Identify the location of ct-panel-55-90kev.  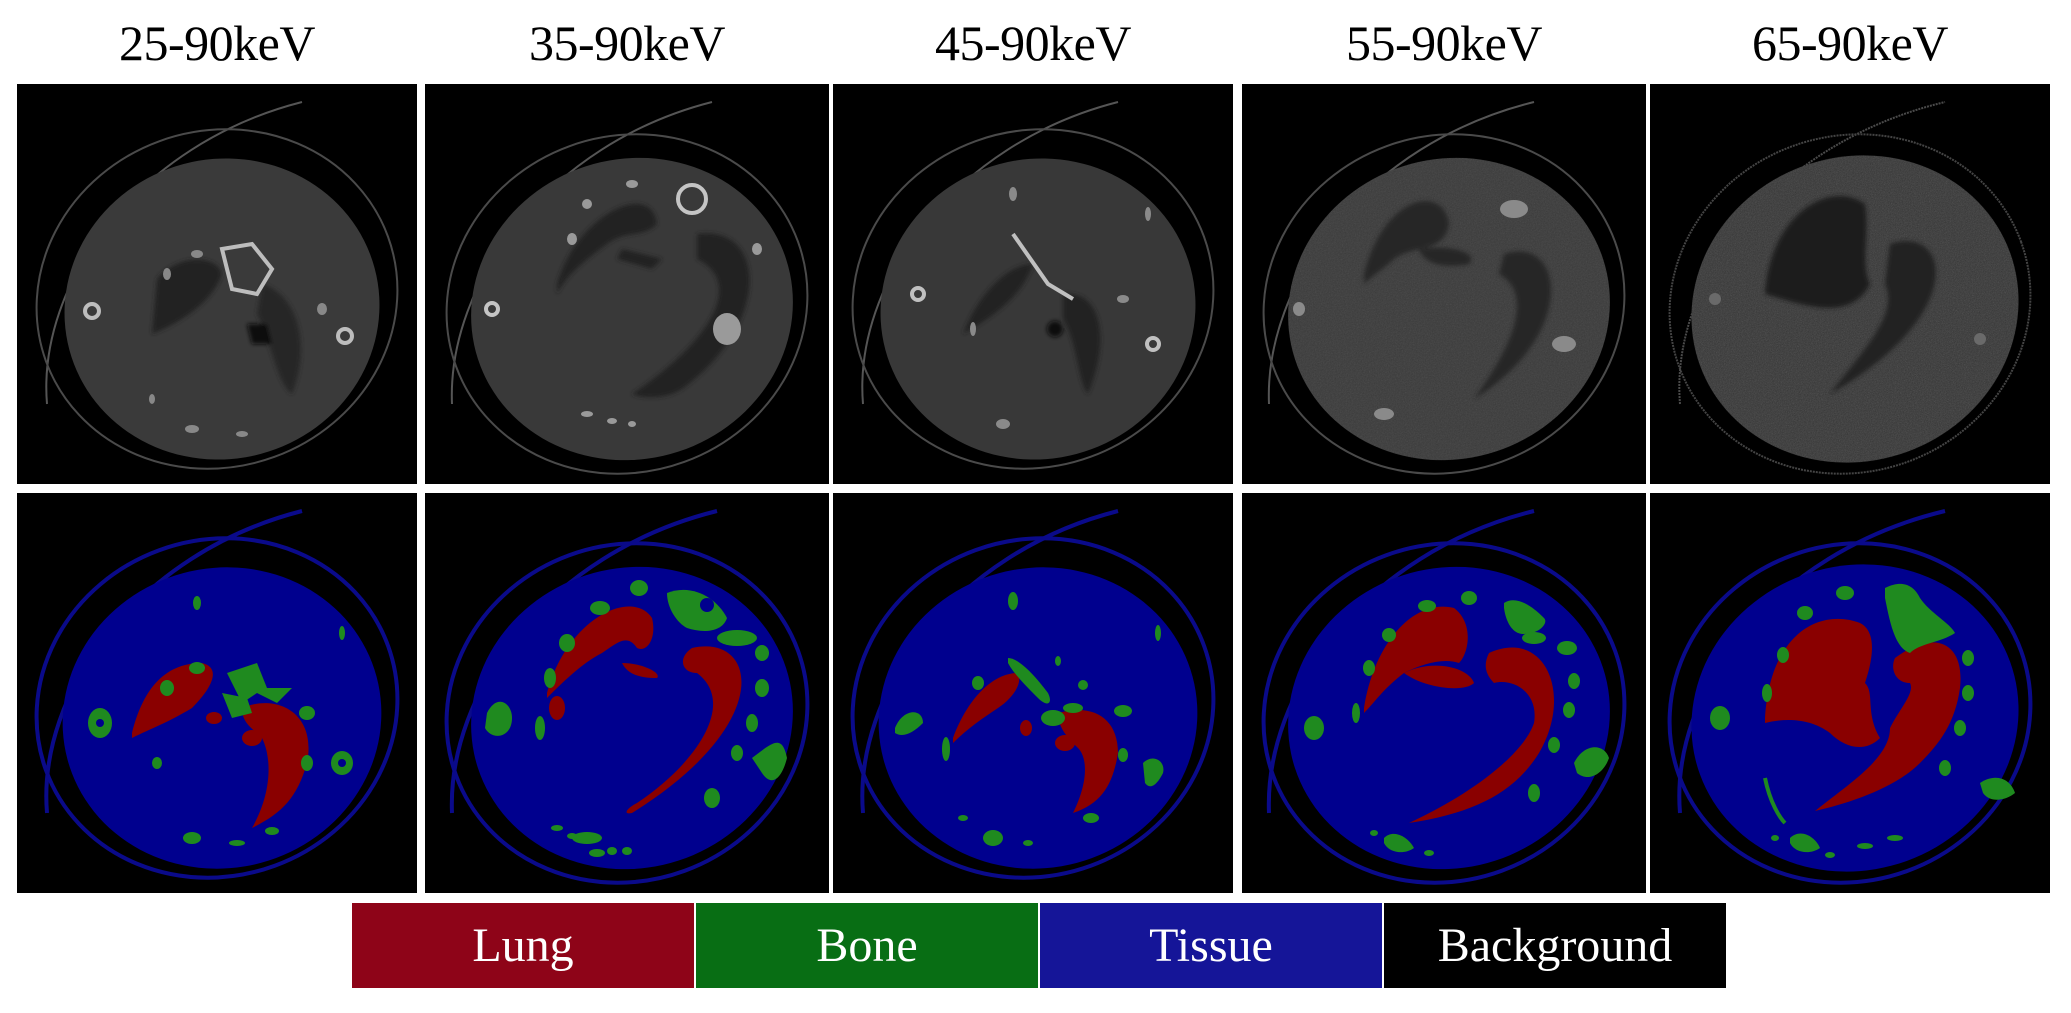
(1444, 284).